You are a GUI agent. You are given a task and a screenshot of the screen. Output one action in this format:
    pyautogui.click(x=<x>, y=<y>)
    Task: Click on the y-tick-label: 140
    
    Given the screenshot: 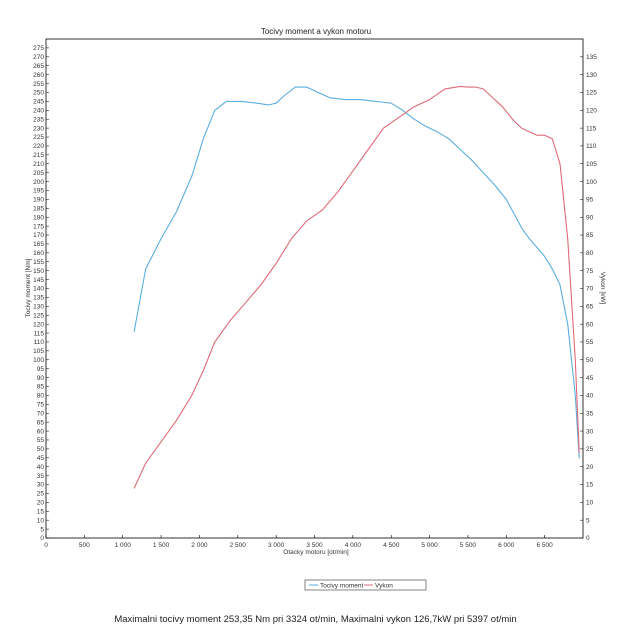 What is the action you would take?
    pyautogui.click(x=38, y=289)
    